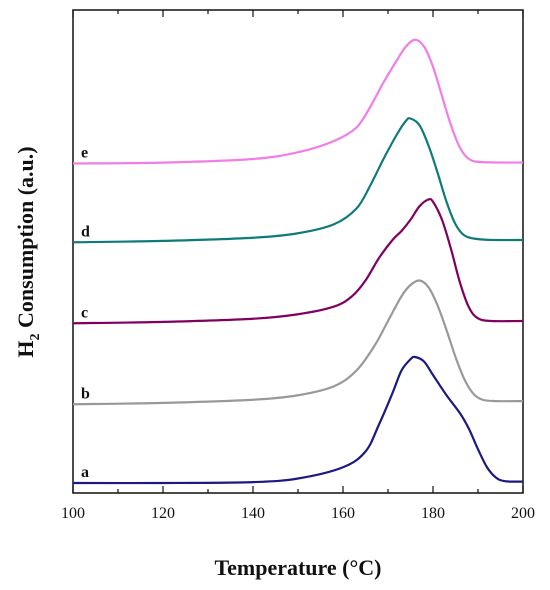 The height and width of the screenshot is (590, 550). What do you see at coordinates (433, 513) in the screenshot?
I see `x-tick-label: 180` at bounding box center [433, 513].